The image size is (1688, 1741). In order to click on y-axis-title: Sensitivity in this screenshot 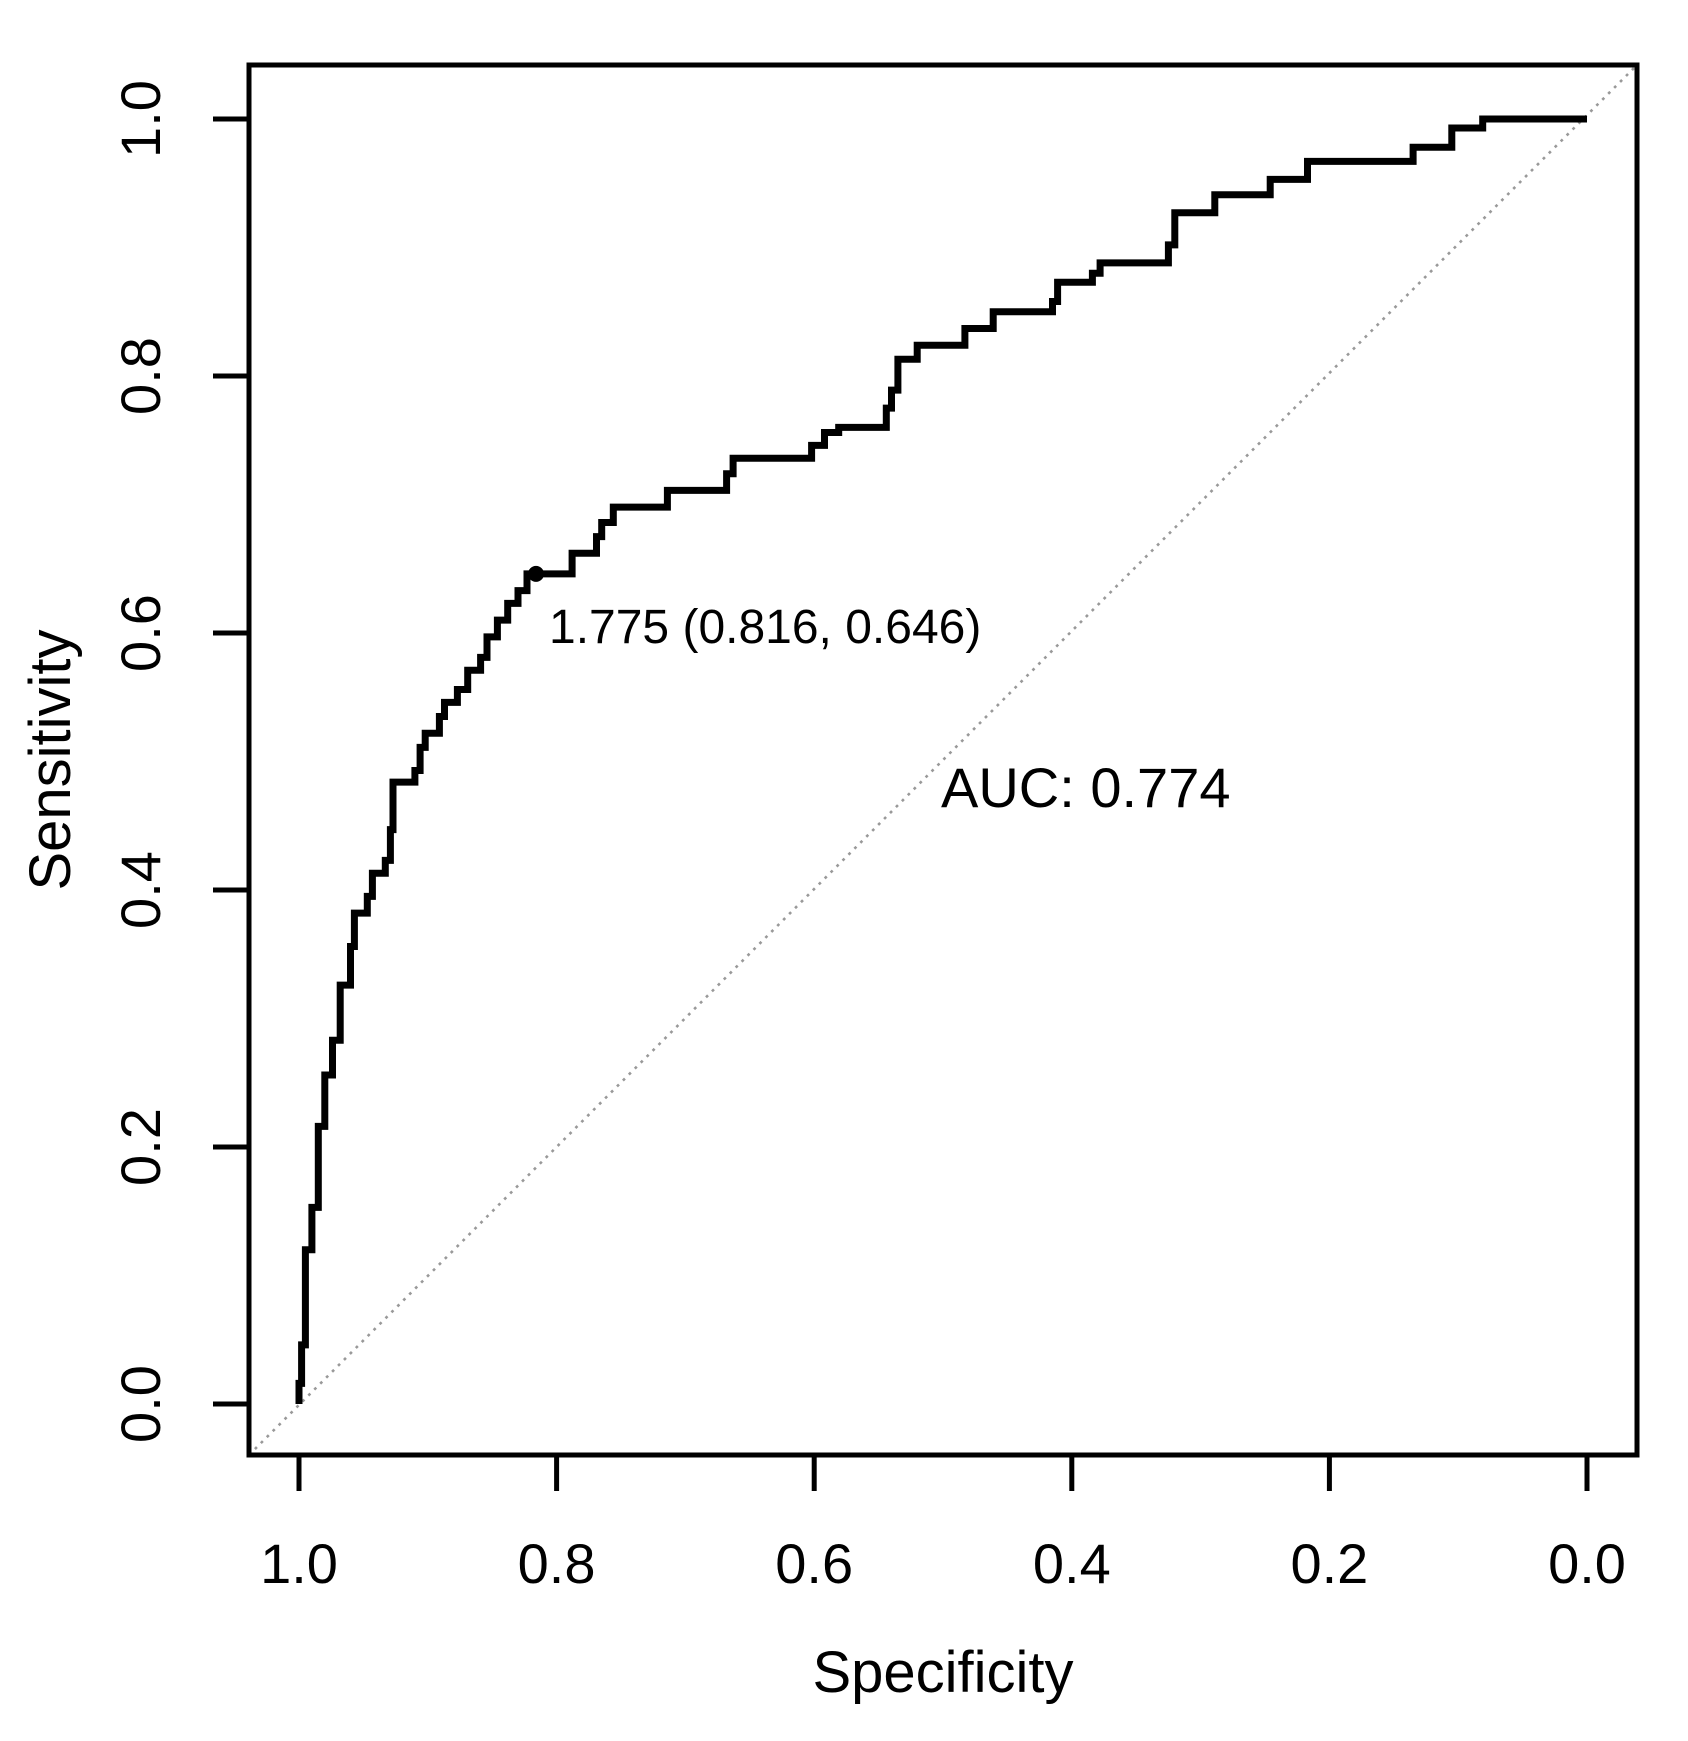, I will do `click(50, 759)`.